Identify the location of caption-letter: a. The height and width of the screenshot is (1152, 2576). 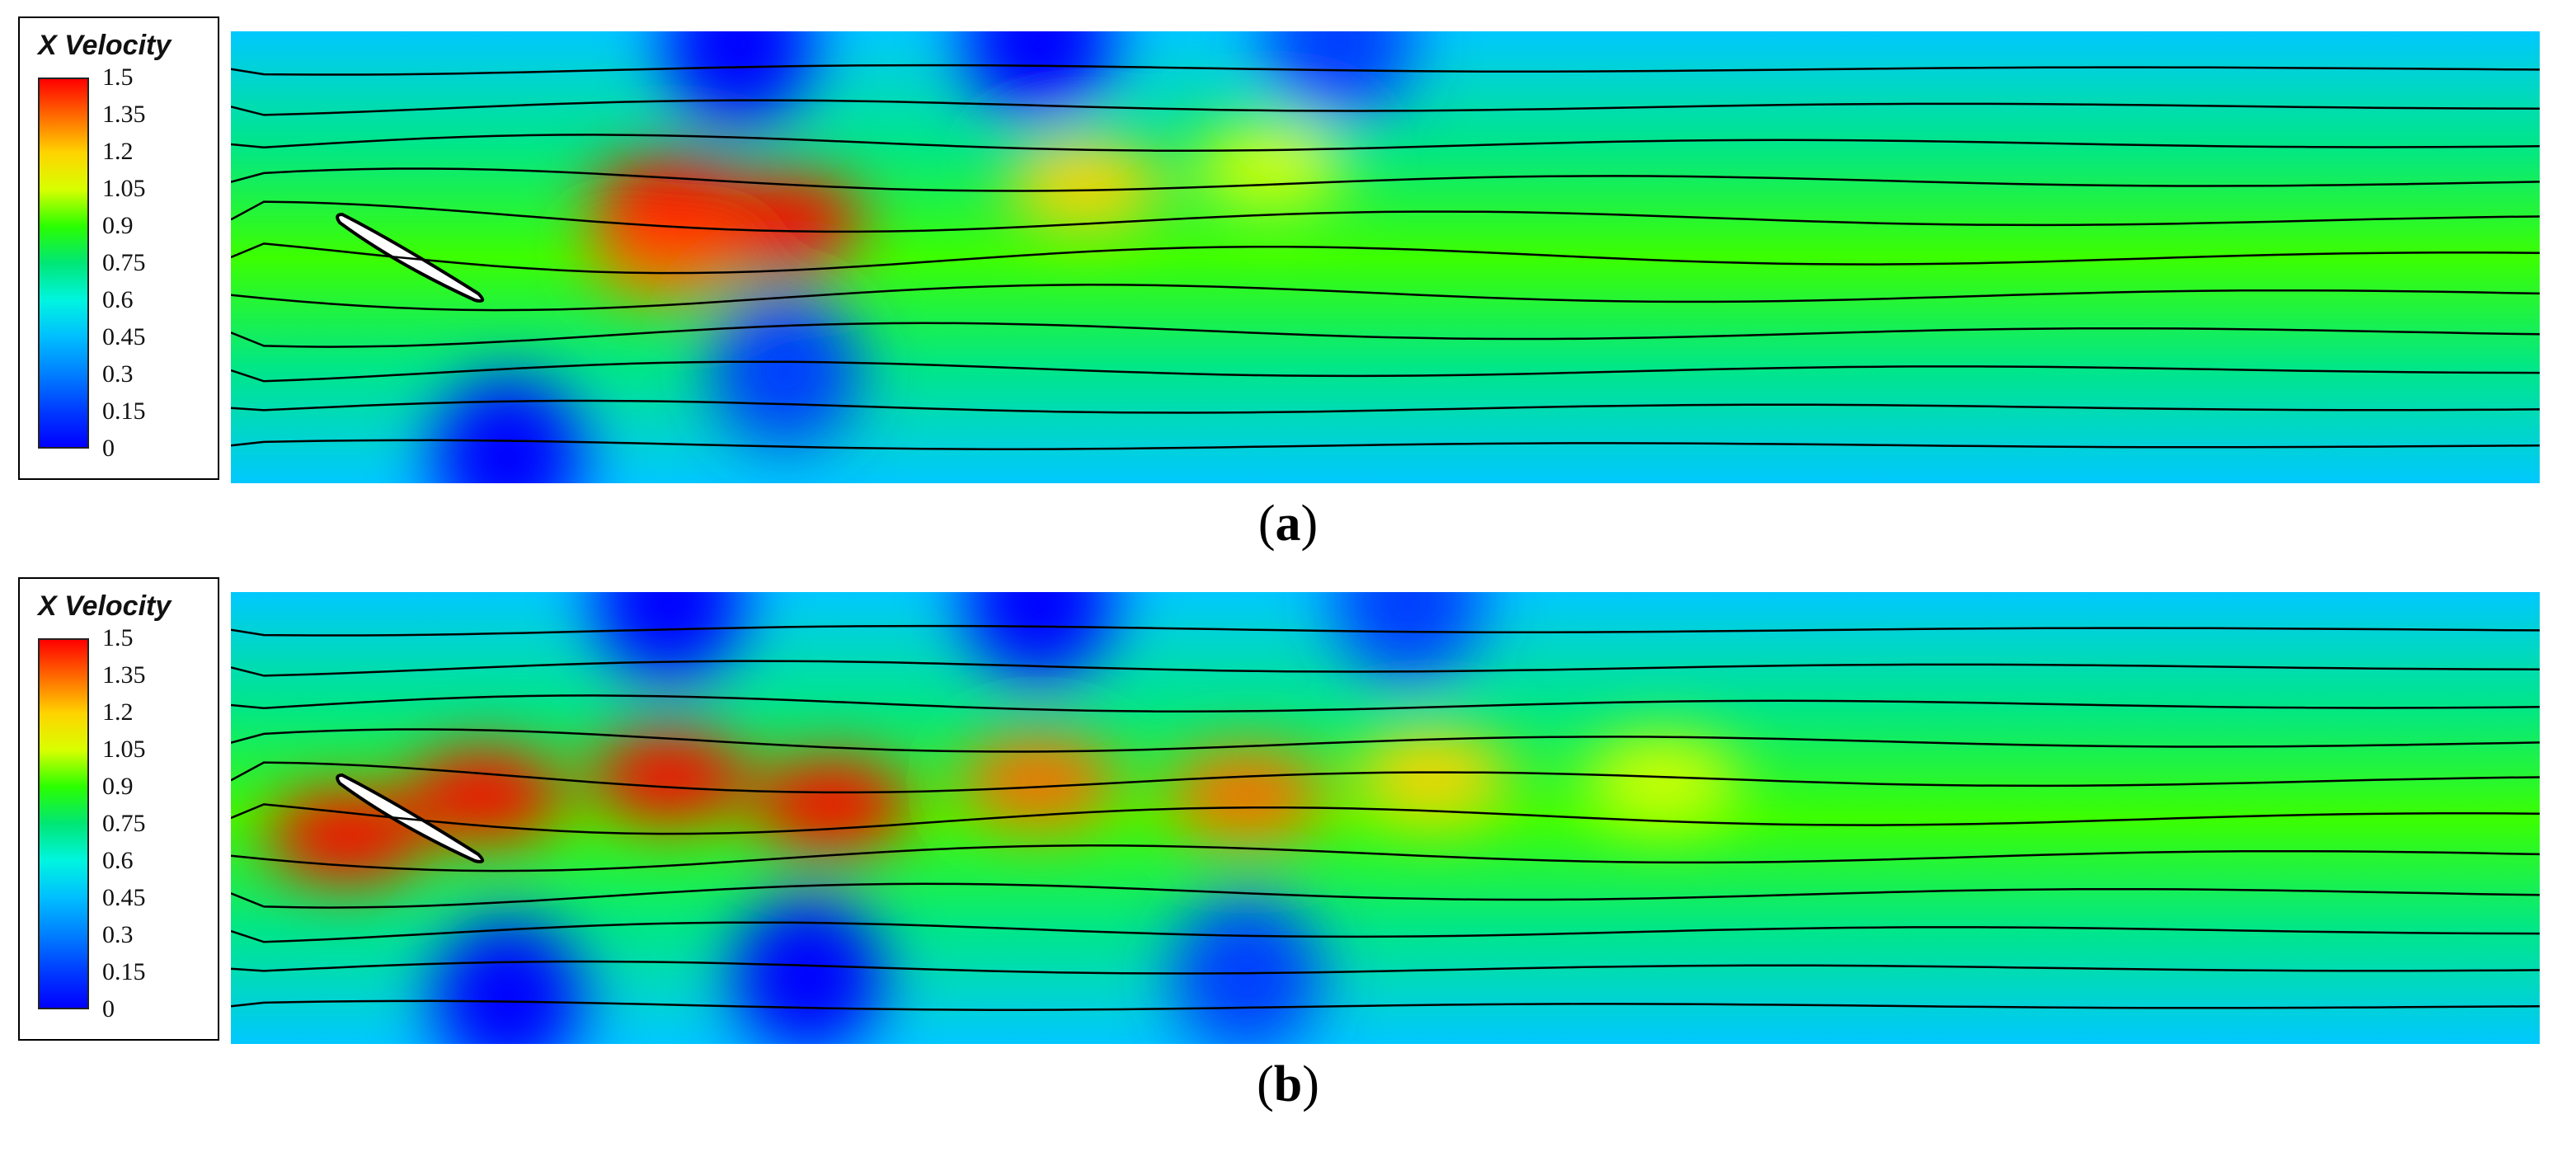
(1288, 524).